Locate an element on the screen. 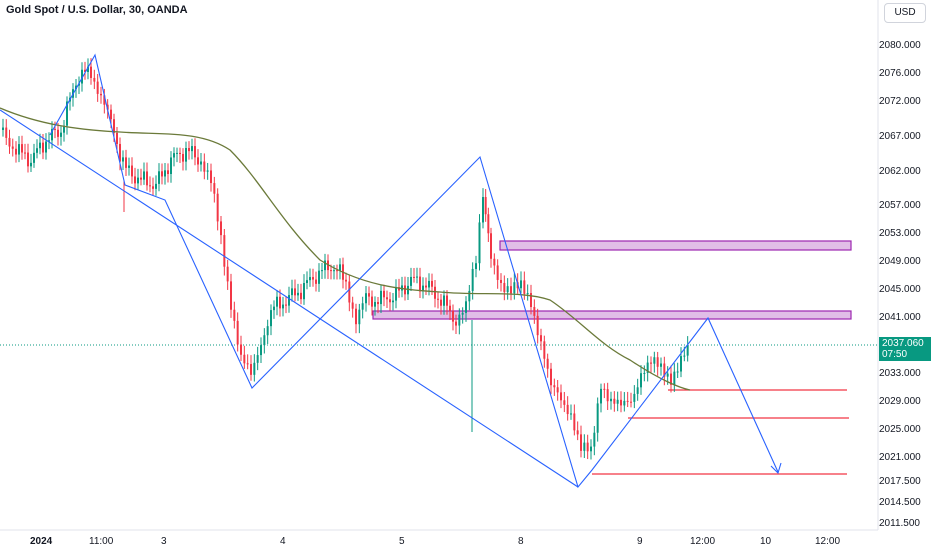  last-price-value: 2037.060 is located at coordinates (903, 343).